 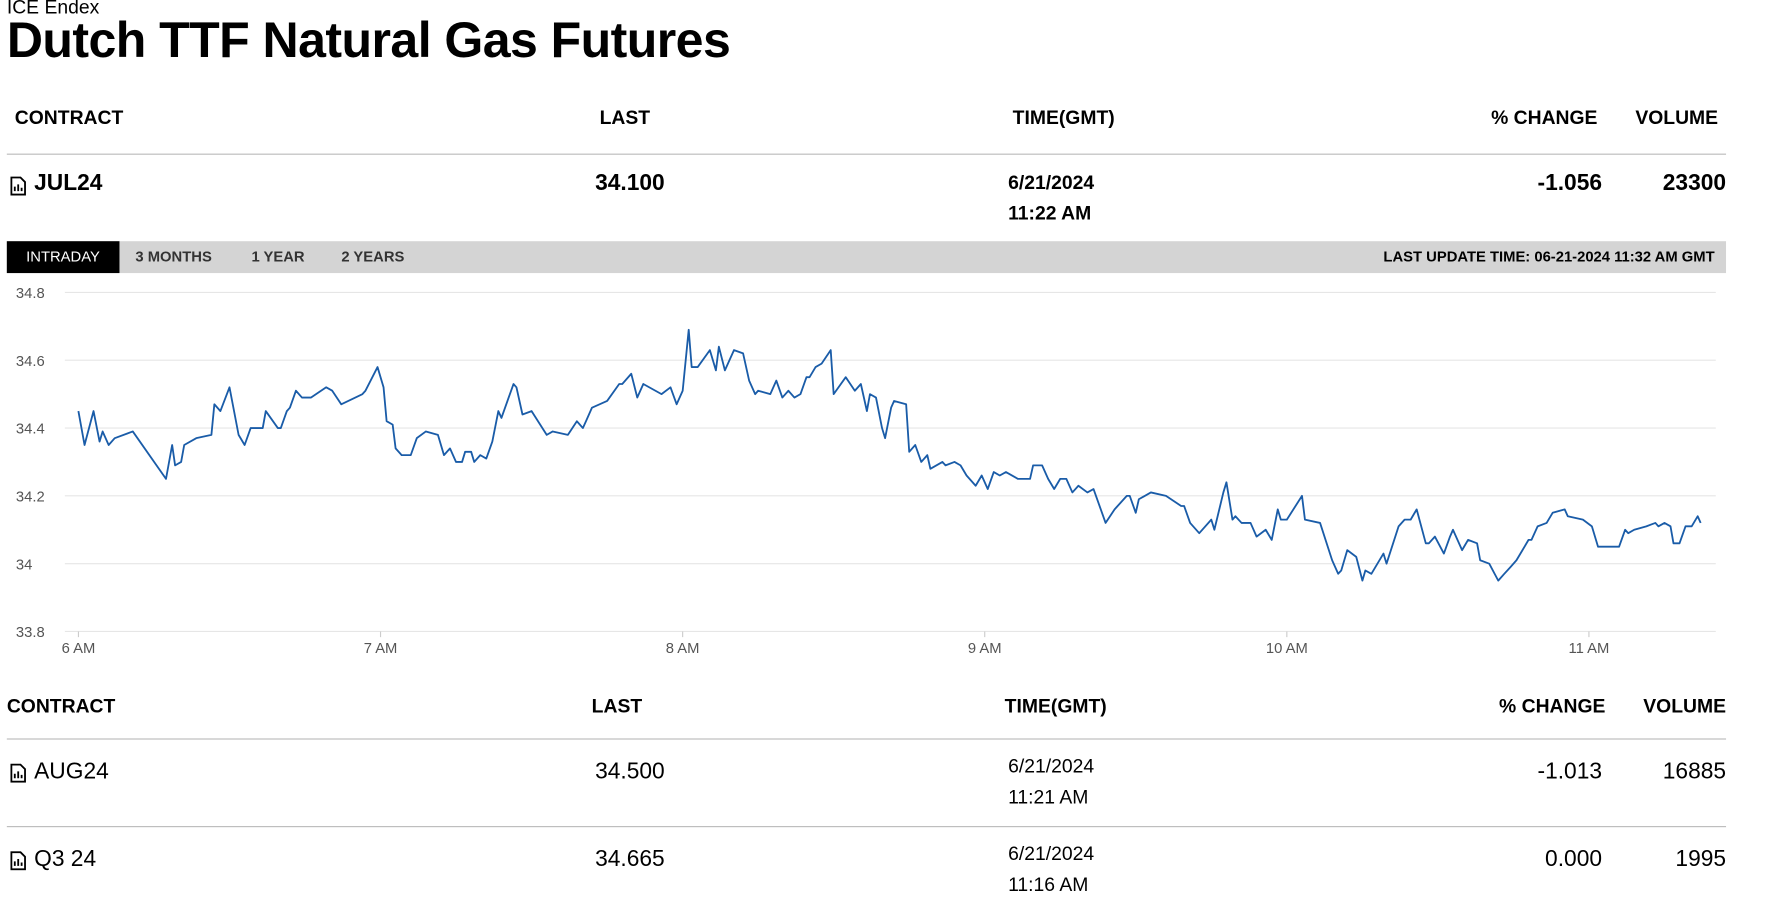 What do you see at coordinates (630, 859) in the screenshot?
I see `last-price: 34.665` at bounding box center [630, 859].